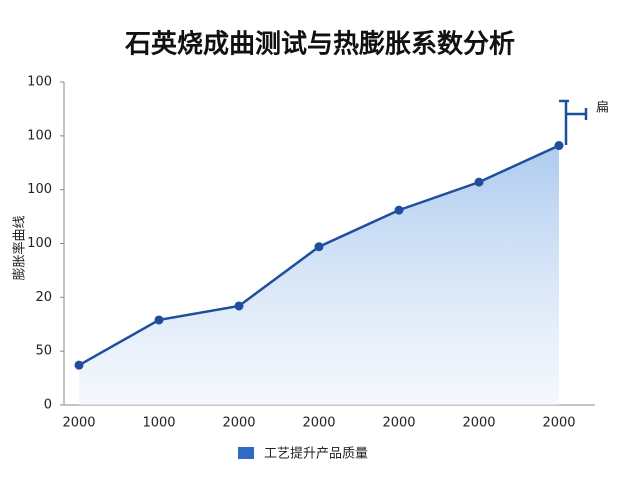 The width and height of the screenshot is (640, 480). I want to click on annotation-bracket, so click(573, 122).